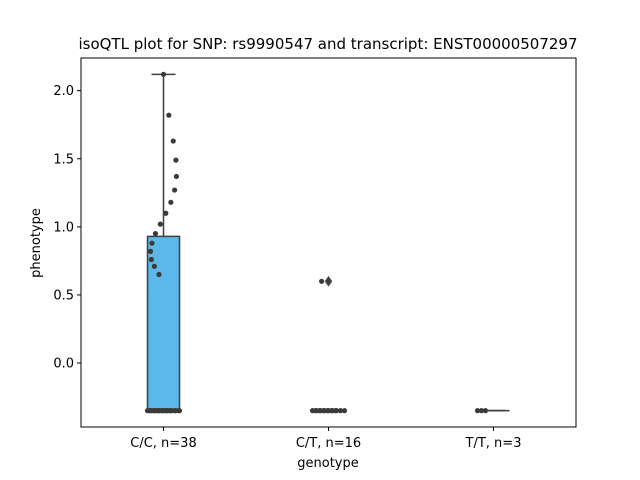  I want to click on y-tick-label: 2.0, so click(63, 91).